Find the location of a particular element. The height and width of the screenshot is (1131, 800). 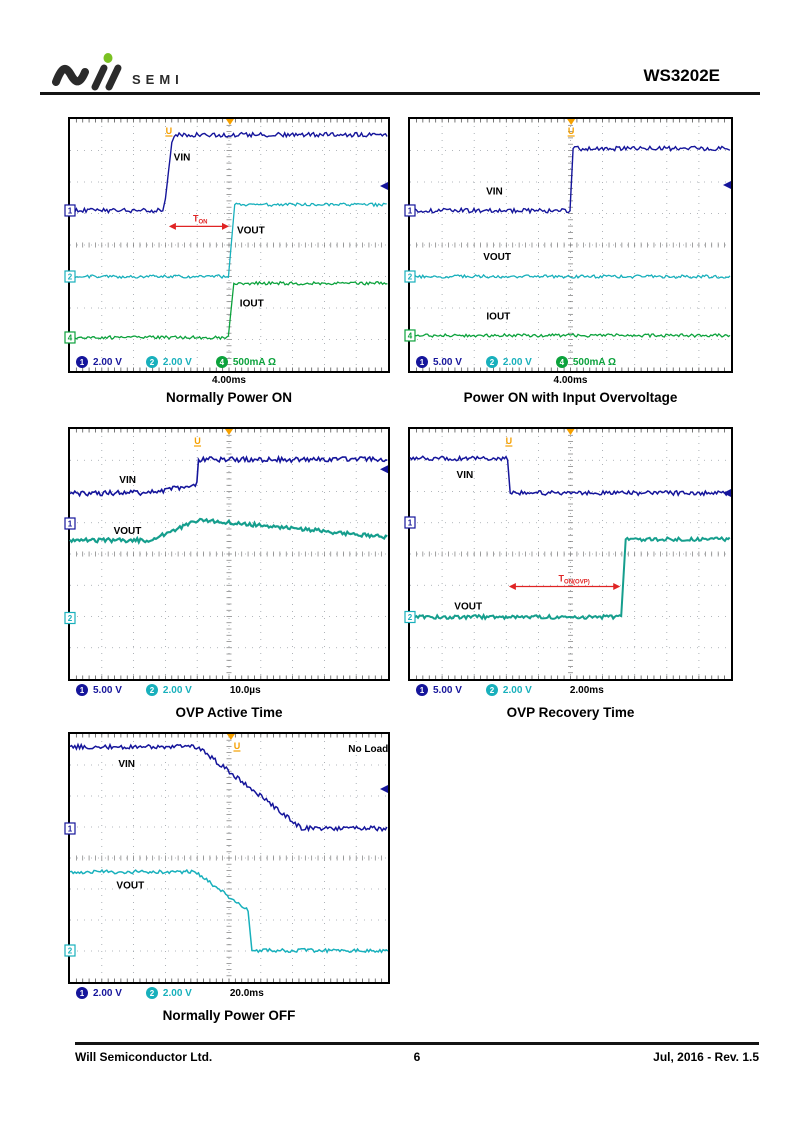

channel-readouts: 1 2.00 V 2 2.00 V 4 500mA Ω is located at coordinates (188, 362).